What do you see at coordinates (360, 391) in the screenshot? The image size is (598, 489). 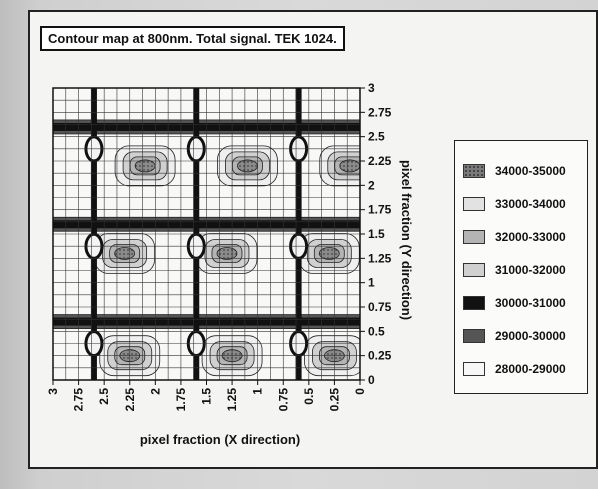 I see `x-tick-label: 0` at bounding box center [360, 391].